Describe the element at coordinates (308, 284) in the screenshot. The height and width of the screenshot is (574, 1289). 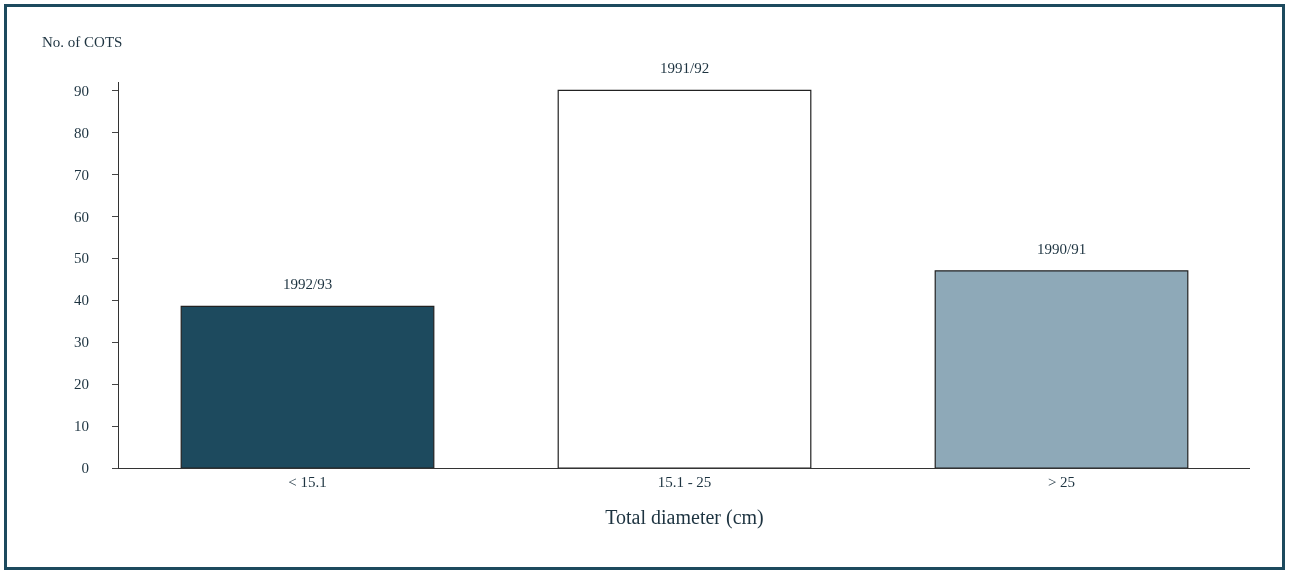
I see `annotation: 1992/93` at that location.